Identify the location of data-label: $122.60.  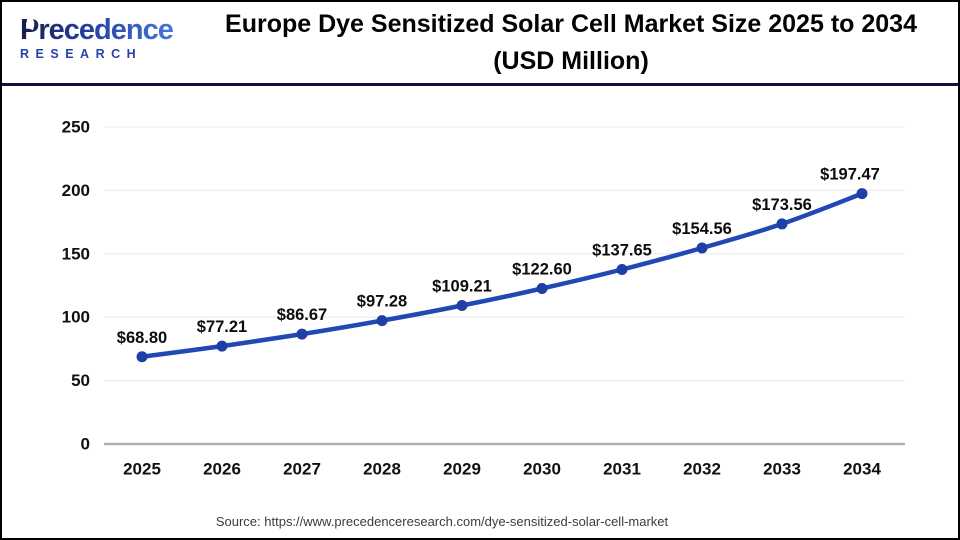
(542, 270).